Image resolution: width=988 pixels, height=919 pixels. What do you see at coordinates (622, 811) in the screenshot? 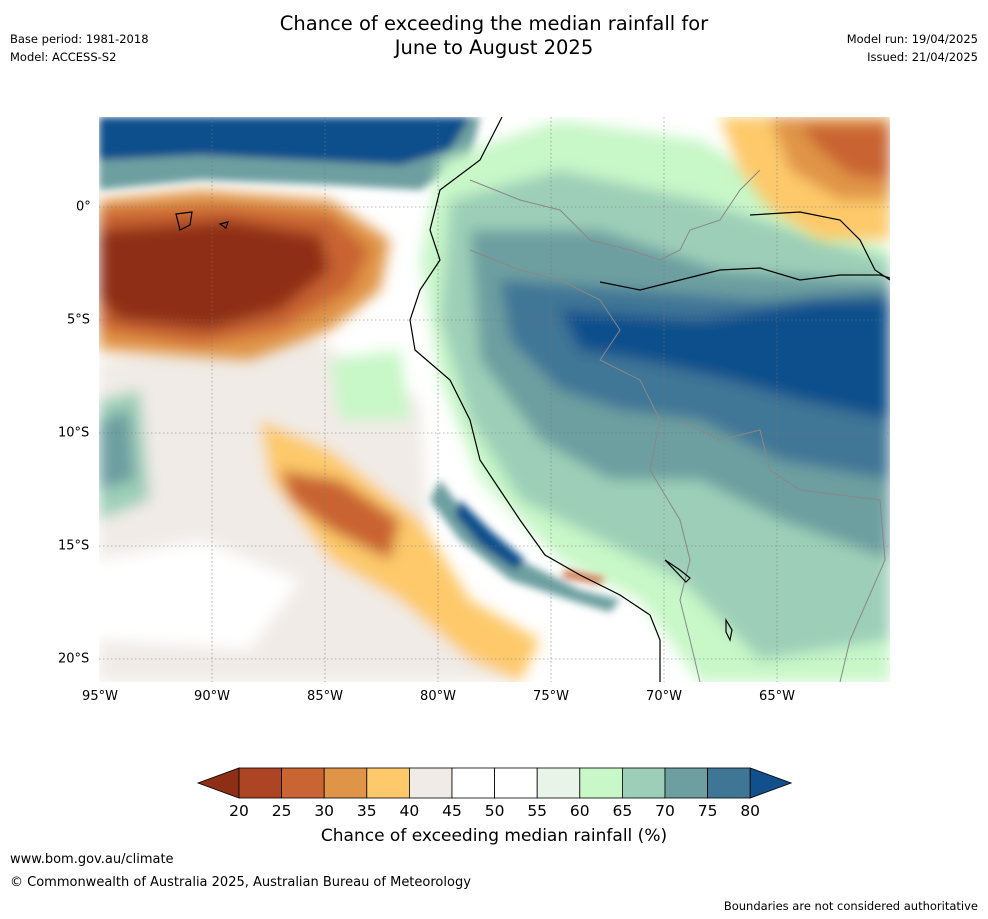
I see `colorbar-tick: 65` at bounding box center [622, 811].